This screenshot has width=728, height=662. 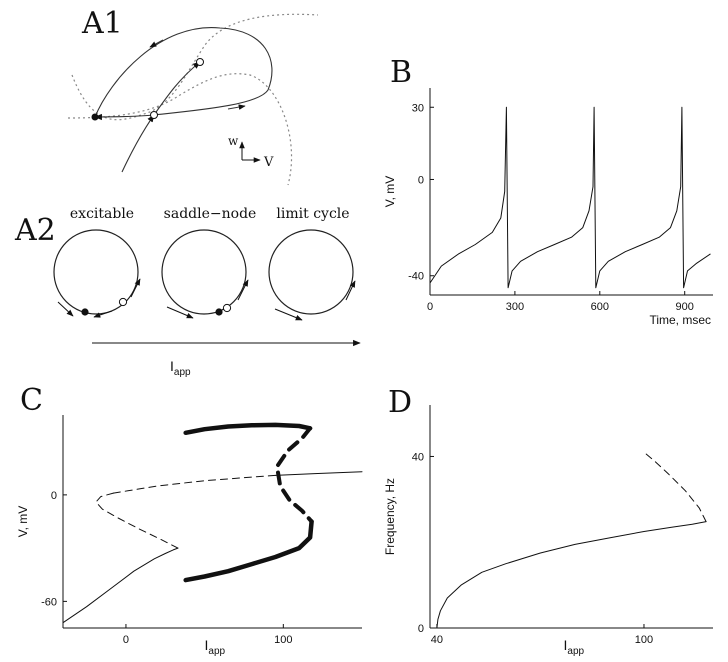 I want to click on incoming-trajectory, so click(x=138, y=143).